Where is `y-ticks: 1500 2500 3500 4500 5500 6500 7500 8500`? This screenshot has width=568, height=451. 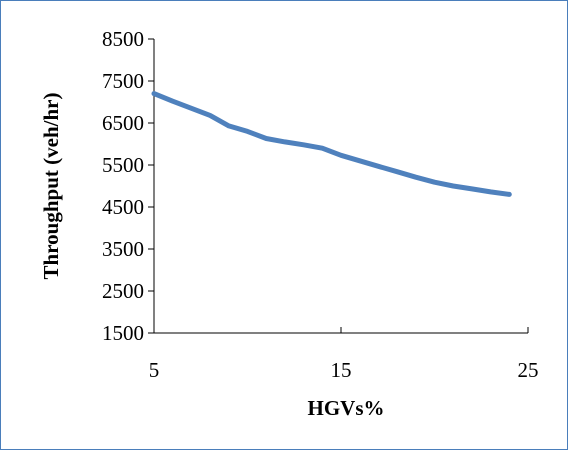
y-ticks: 1500 2500 3500 4500 5500 6500 7500 8500 is located at coordinates (128, 186).